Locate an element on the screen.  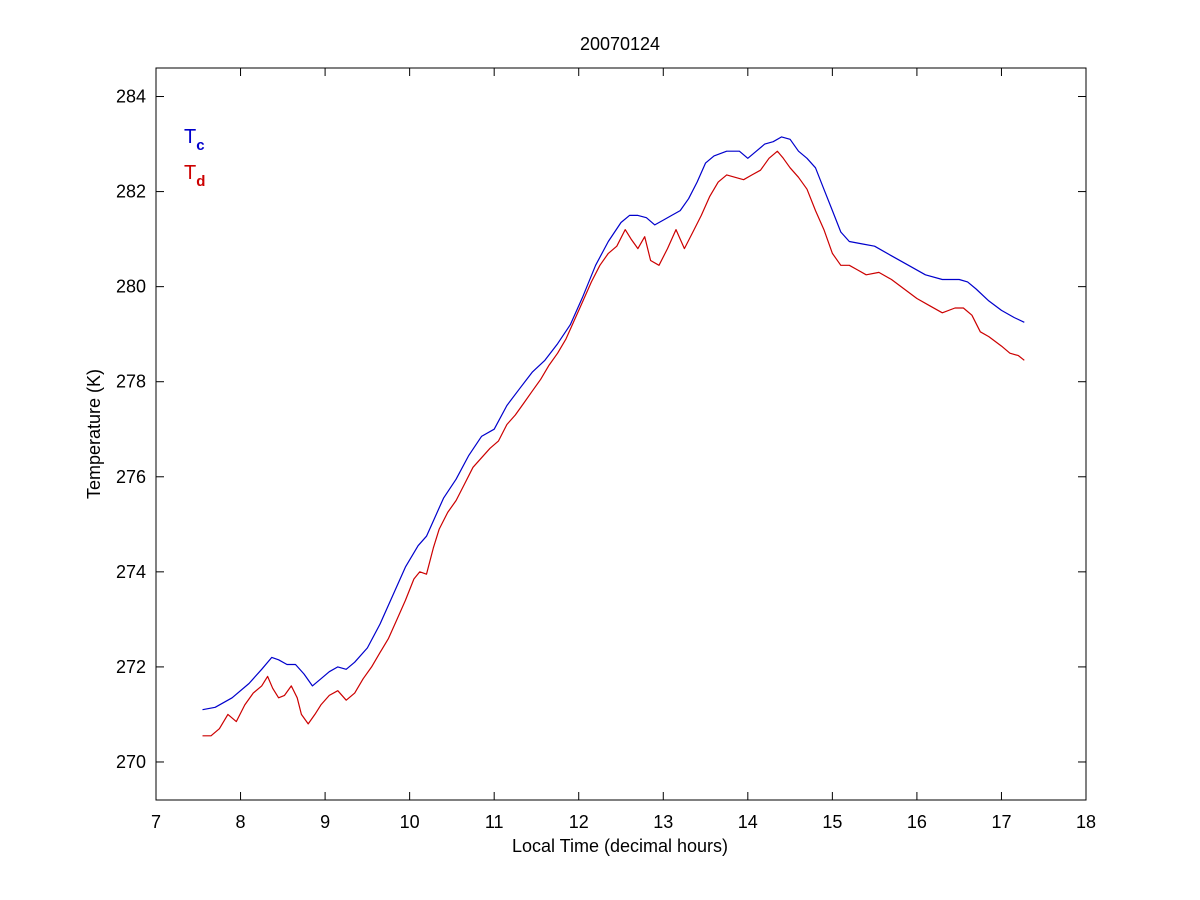
legend-subscript: d is located at coordinates (200, 181).